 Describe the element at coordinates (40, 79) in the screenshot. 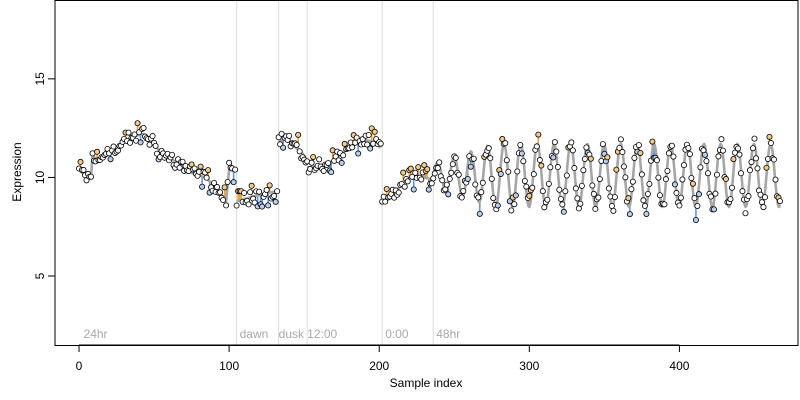

I see `y-tick-label: 15` at that location.